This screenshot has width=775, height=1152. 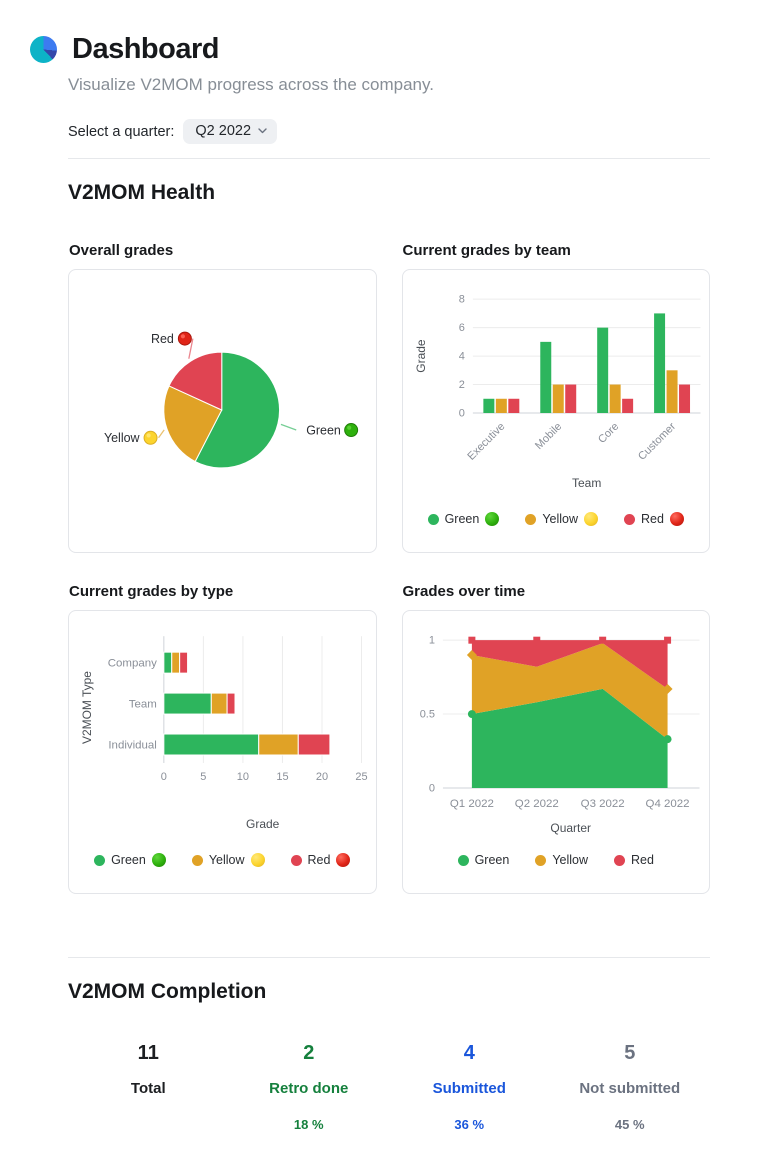 What do you see at coordinates (569, 664) in the screenshot?
I see `area-red` at bounding box center [569, 664].